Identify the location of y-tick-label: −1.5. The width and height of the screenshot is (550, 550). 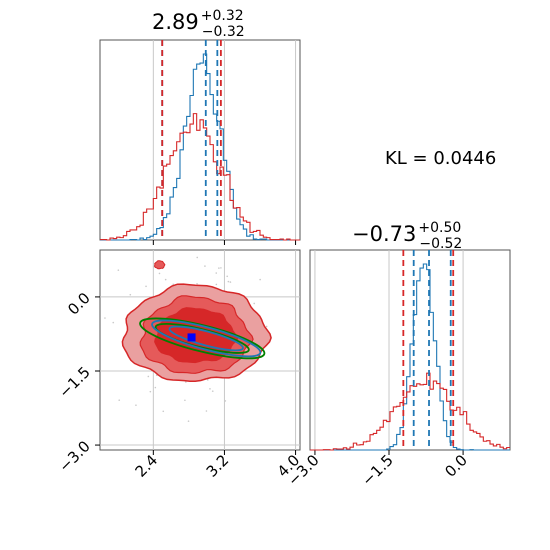
(74, 382).